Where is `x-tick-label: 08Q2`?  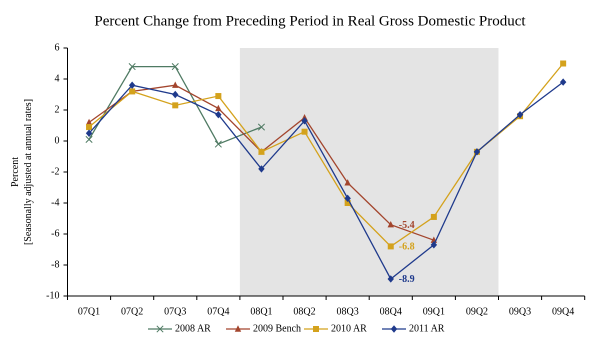
x-tick-label: 08Q2 is located at coordinates (304, 311).